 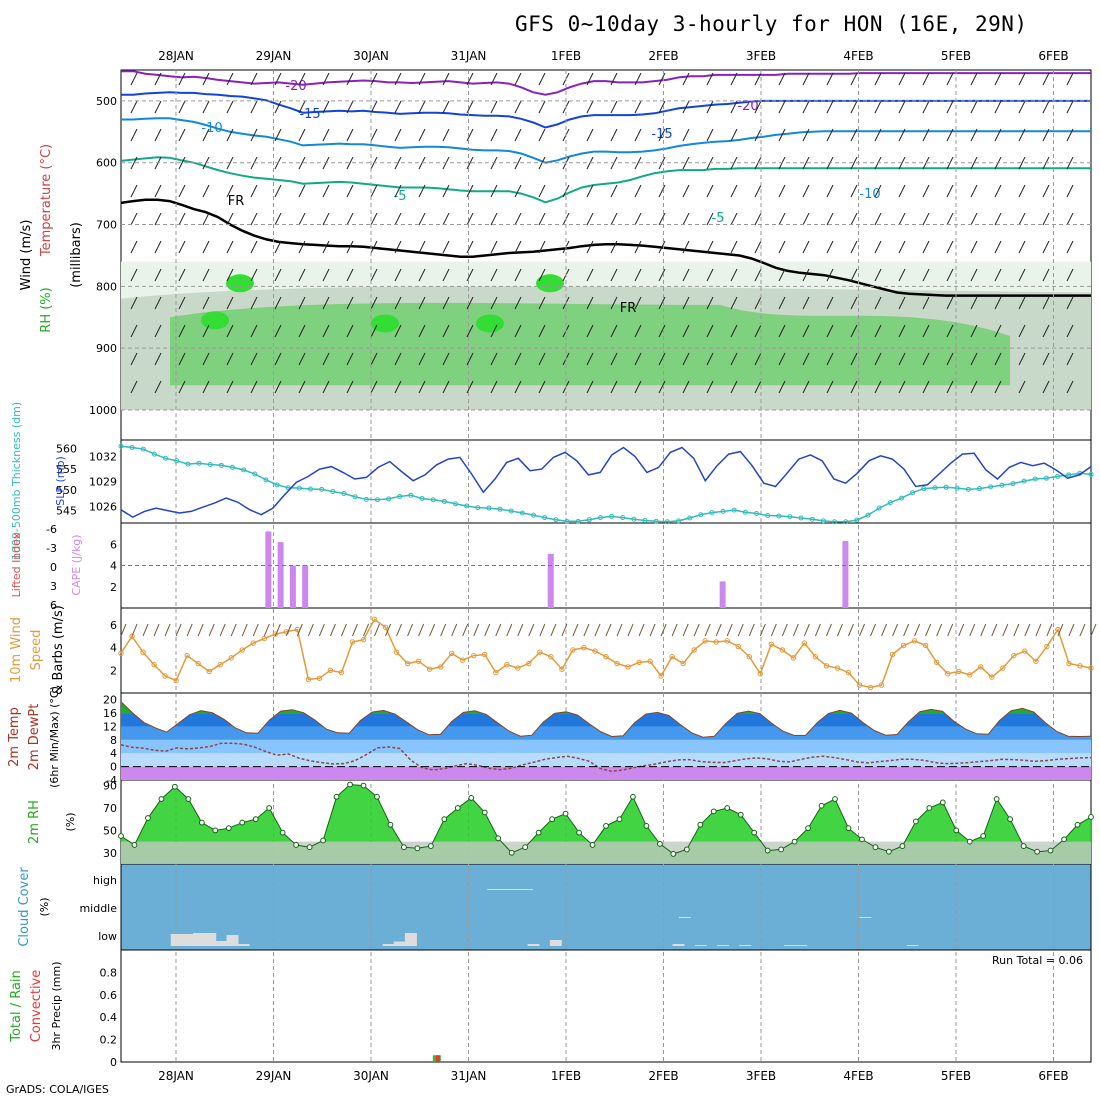 What do you see at coordinates (469, 56) in the screenshot?
I see `date-label-top: 31JAN` at bounding box center [469, 56].